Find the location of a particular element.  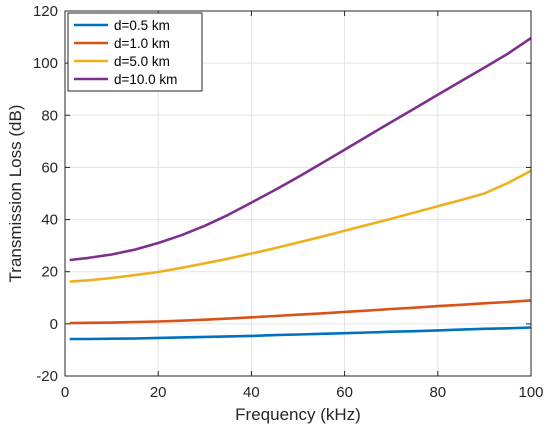

x-tick-label: 0 is located at coordinates (65, 392).